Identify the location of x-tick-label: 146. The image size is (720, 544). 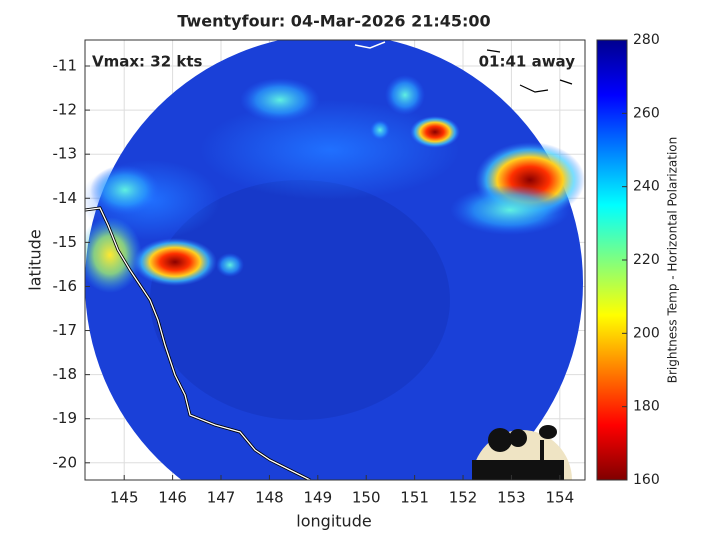
(172, 498).